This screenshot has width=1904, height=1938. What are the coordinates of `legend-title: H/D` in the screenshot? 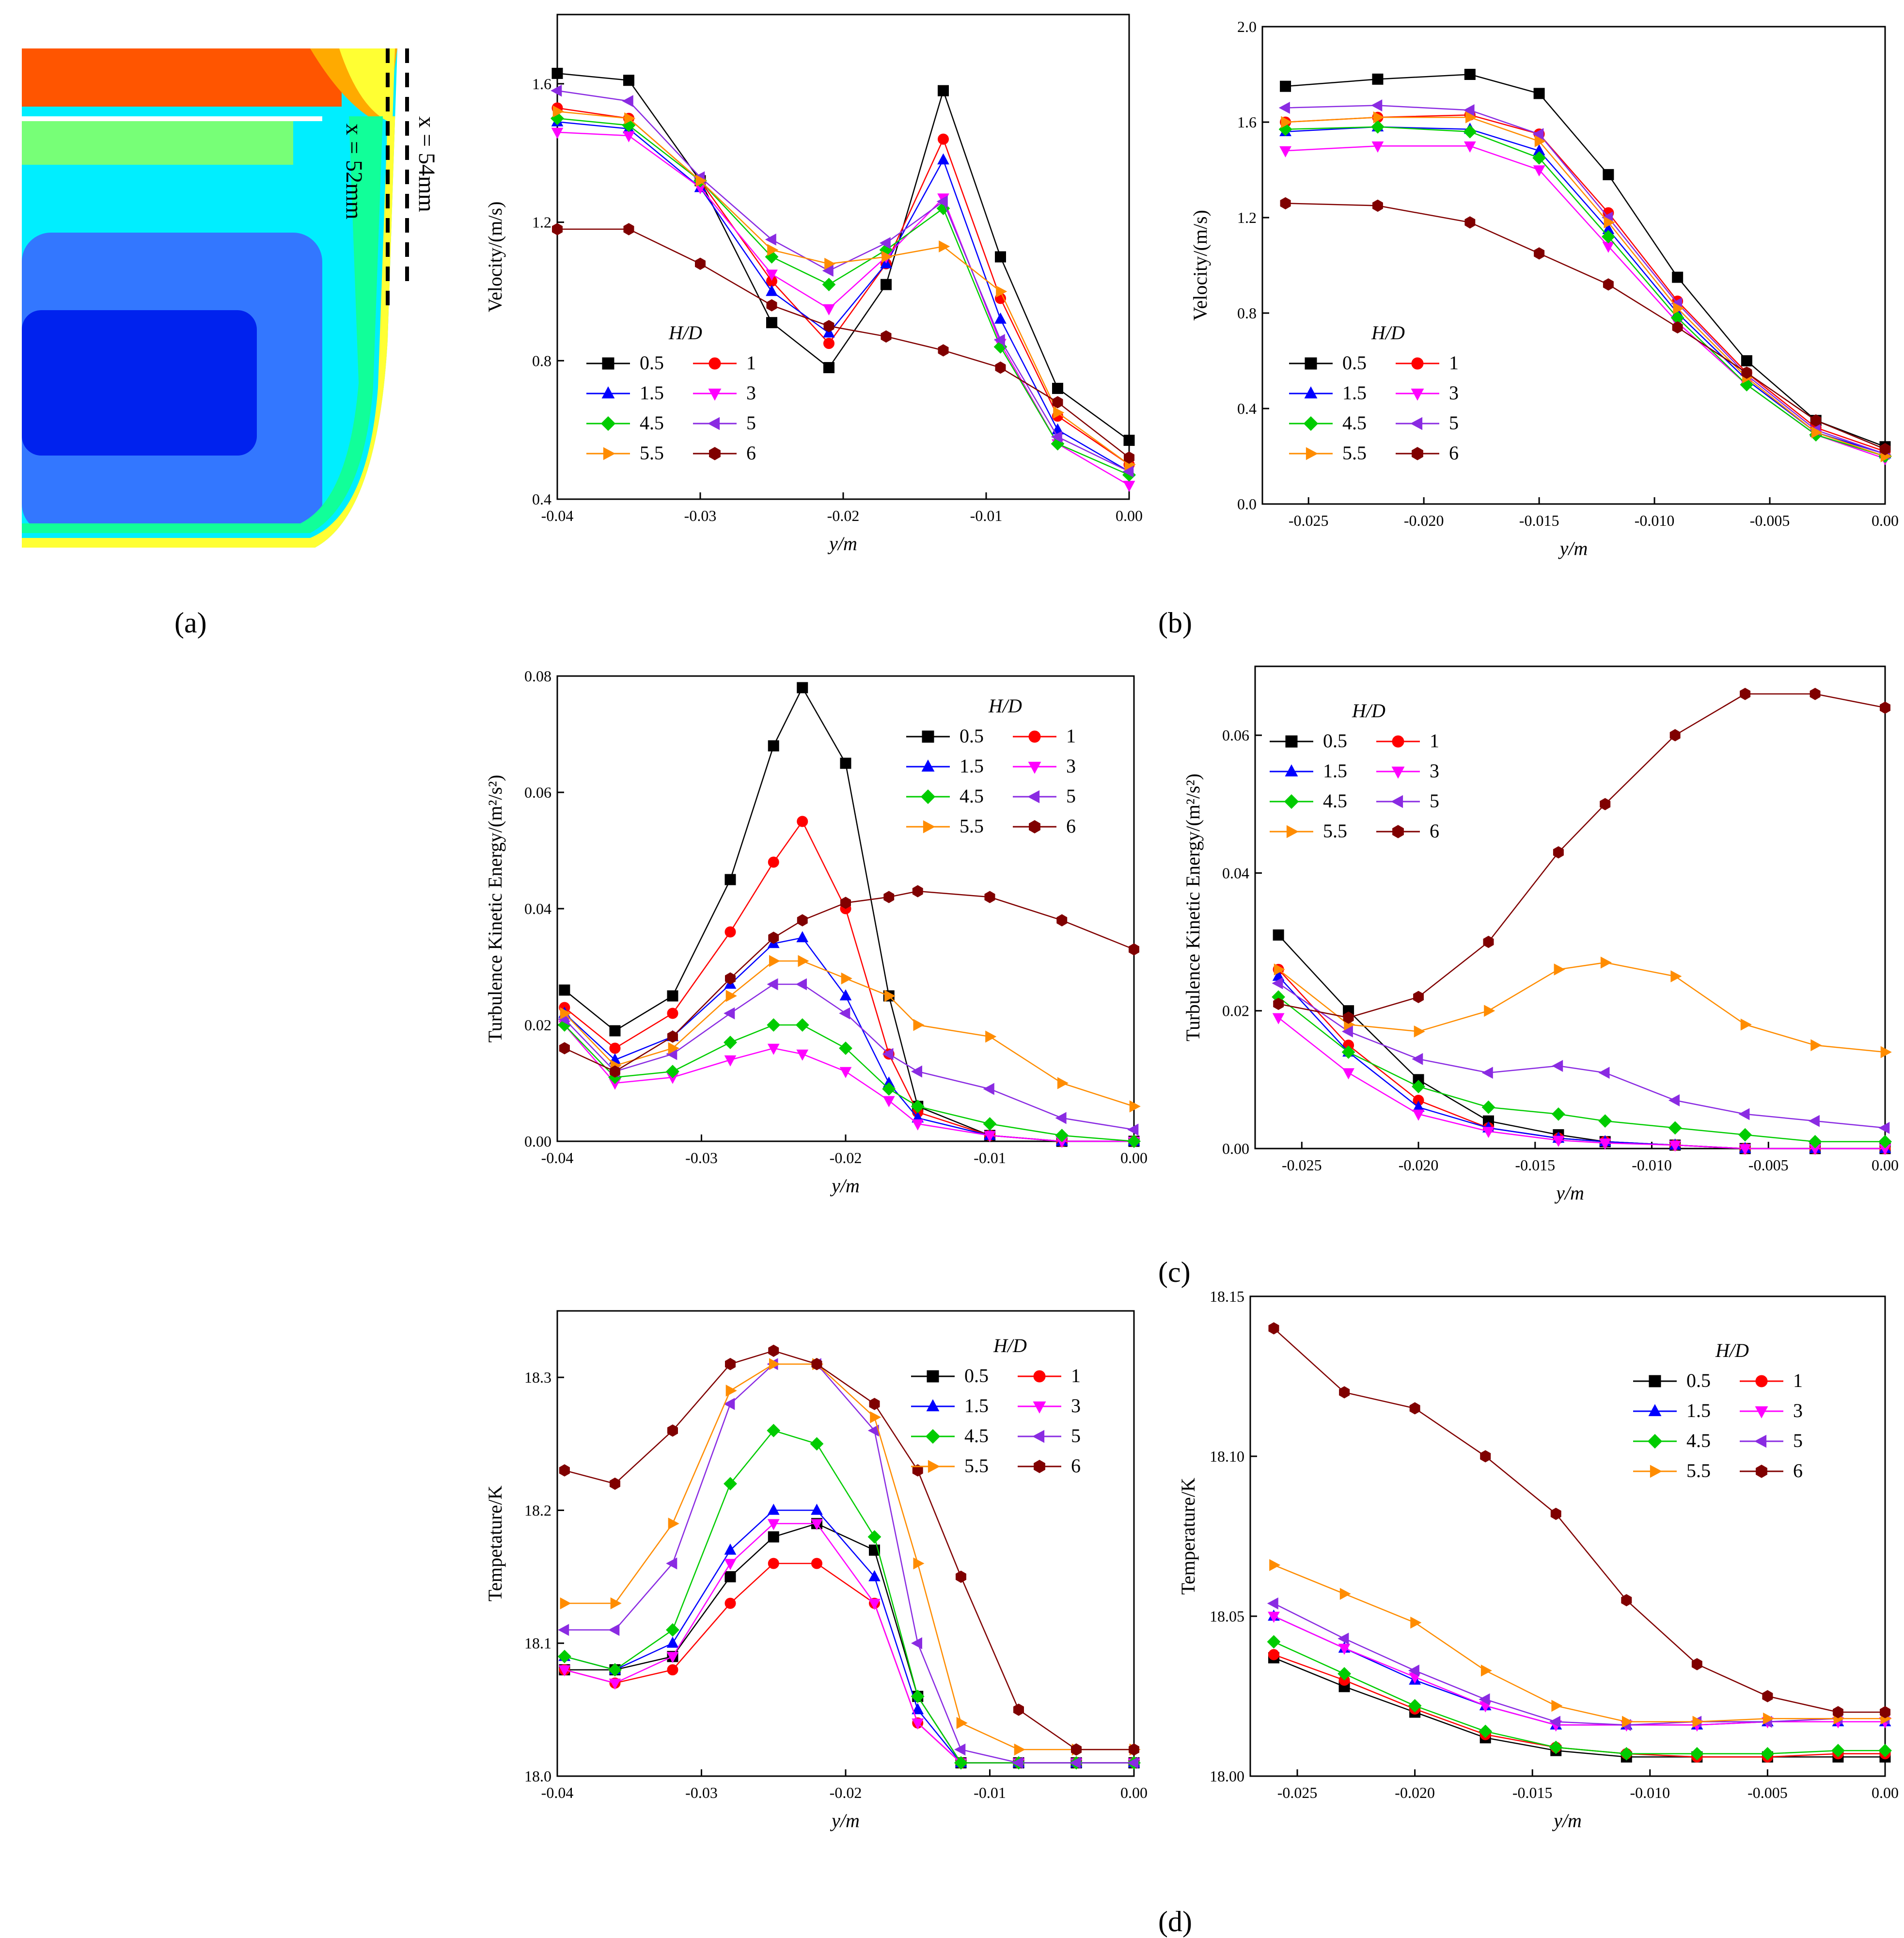 It's located at (1010, 1345).